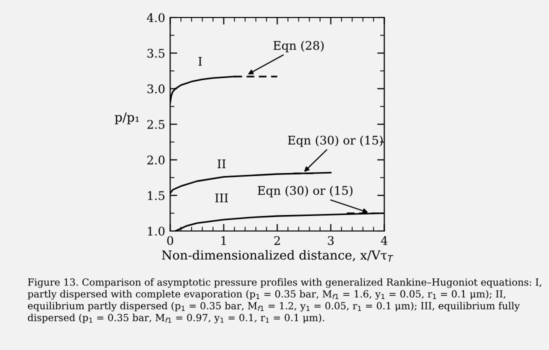 The image size is (549, 350). Describe the element at coordinates (156, 89) in the screenshot. I see `y-tick-label: 3.0` at that location.